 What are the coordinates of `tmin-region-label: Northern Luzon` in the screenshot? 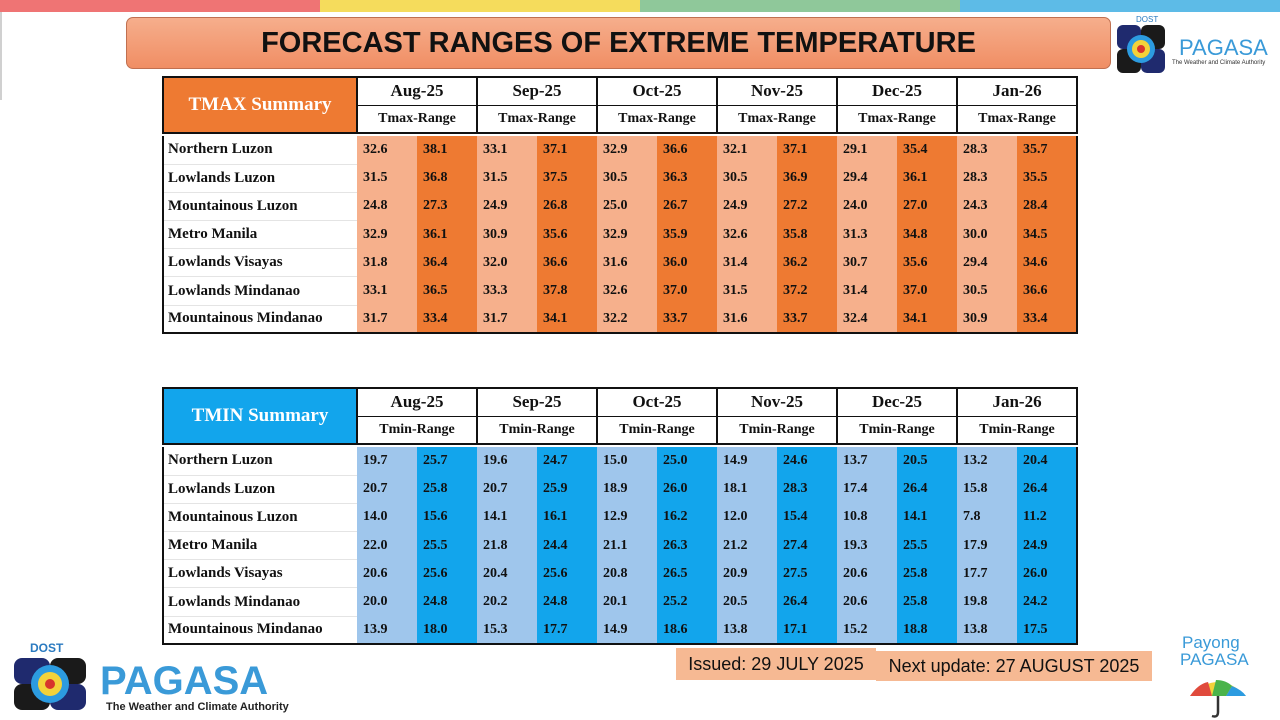 It's located at (259, 461).